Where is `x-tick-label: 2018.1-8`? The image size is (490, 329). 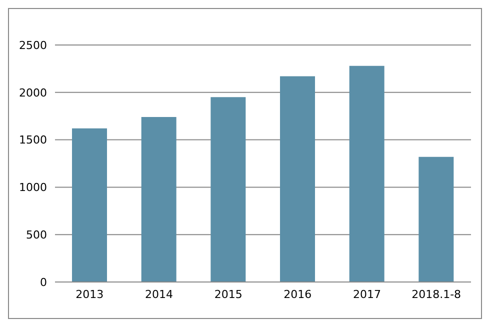 x-tick-label: 2018.1-8 is located at coordinates (437, 294).